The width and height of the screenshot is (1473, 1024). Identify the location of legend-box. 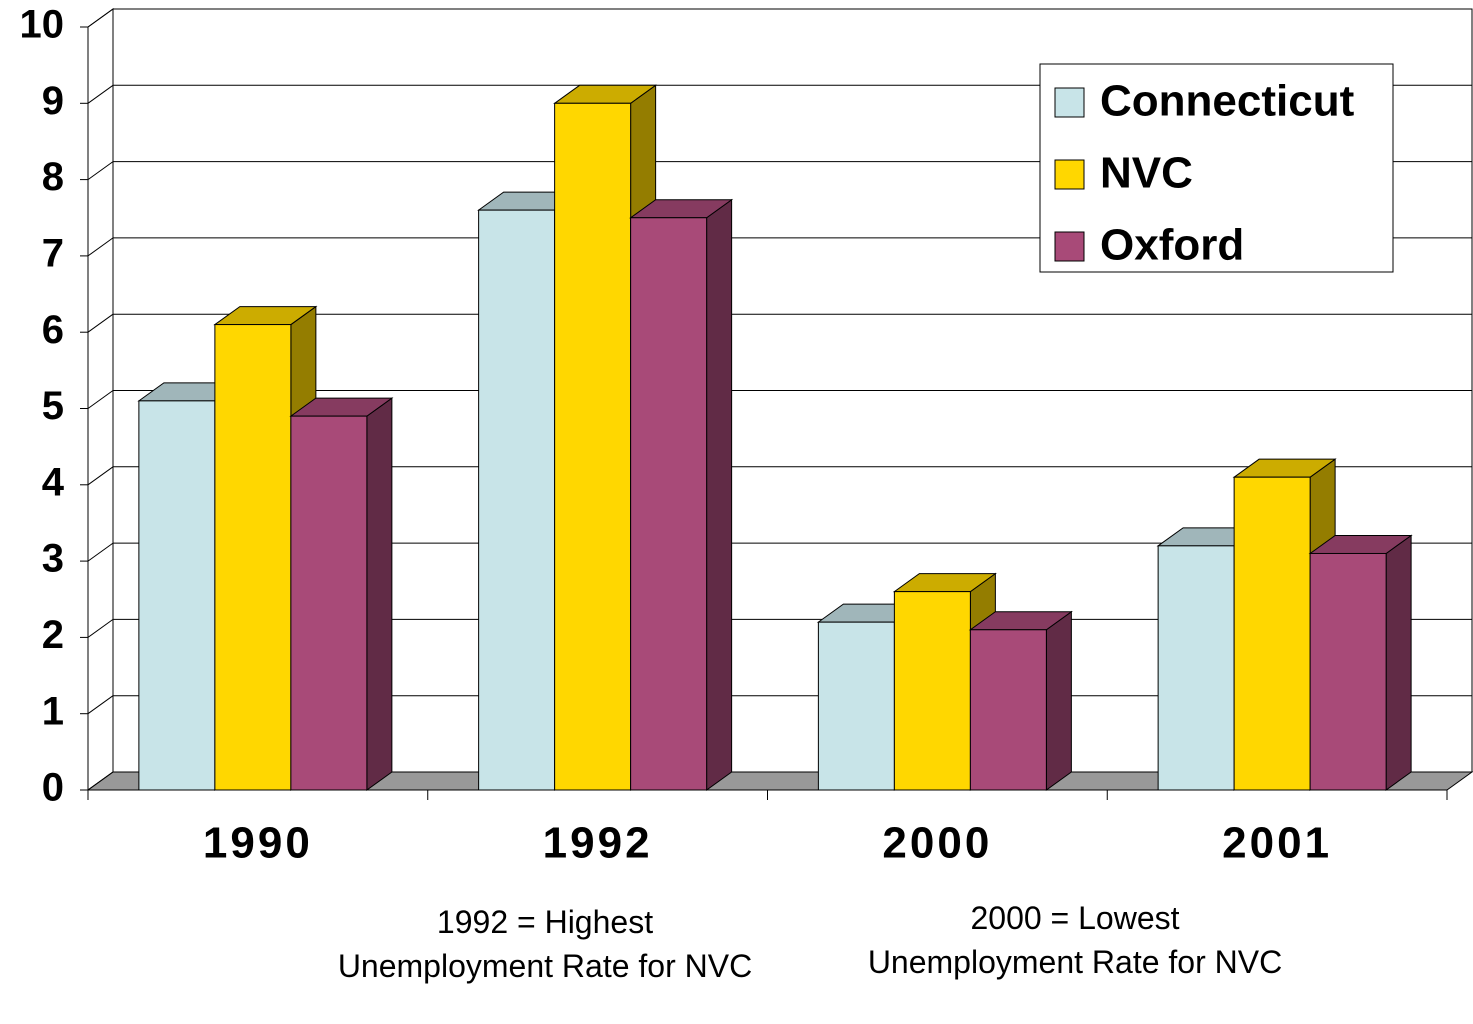
(1216, 168).